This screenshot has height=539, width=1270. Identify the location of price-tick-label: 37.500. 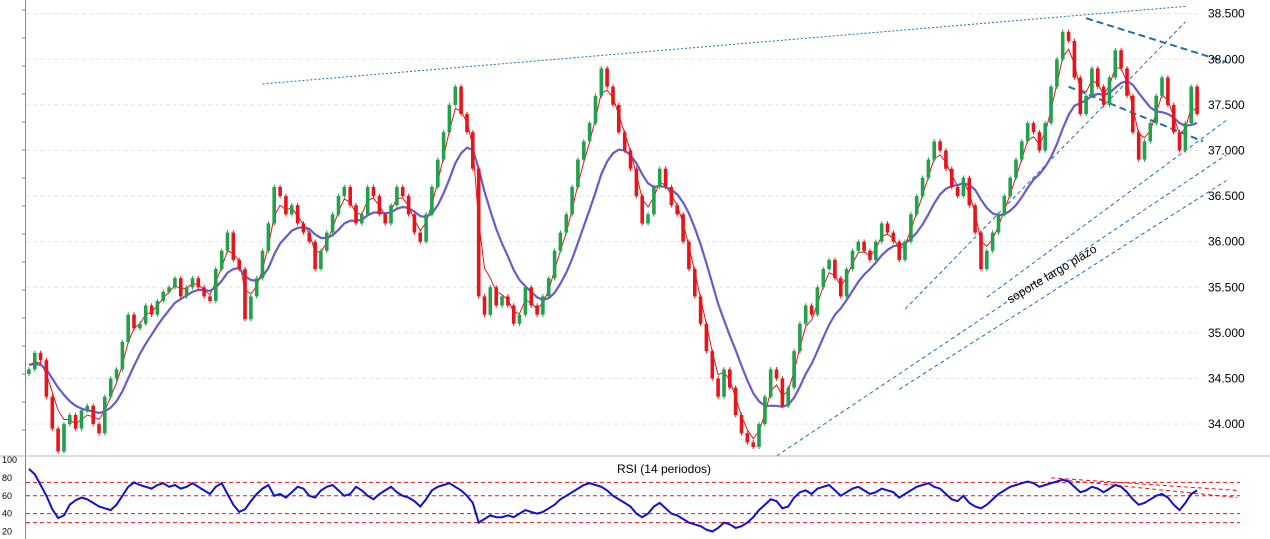
(1226, 105).